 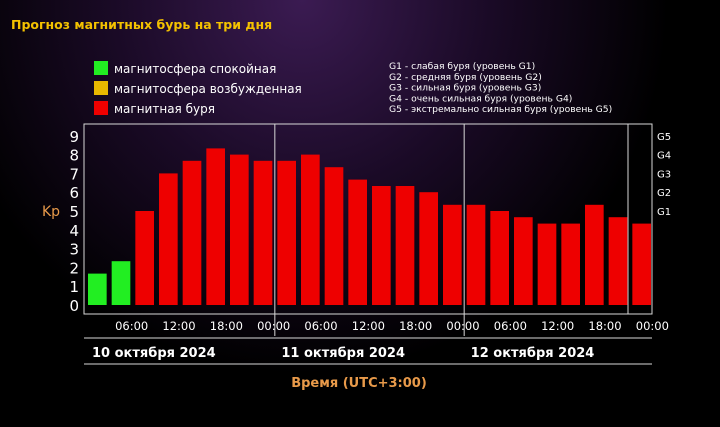 I want to click on y-tick-label: 6, so click(x=74, y=193).